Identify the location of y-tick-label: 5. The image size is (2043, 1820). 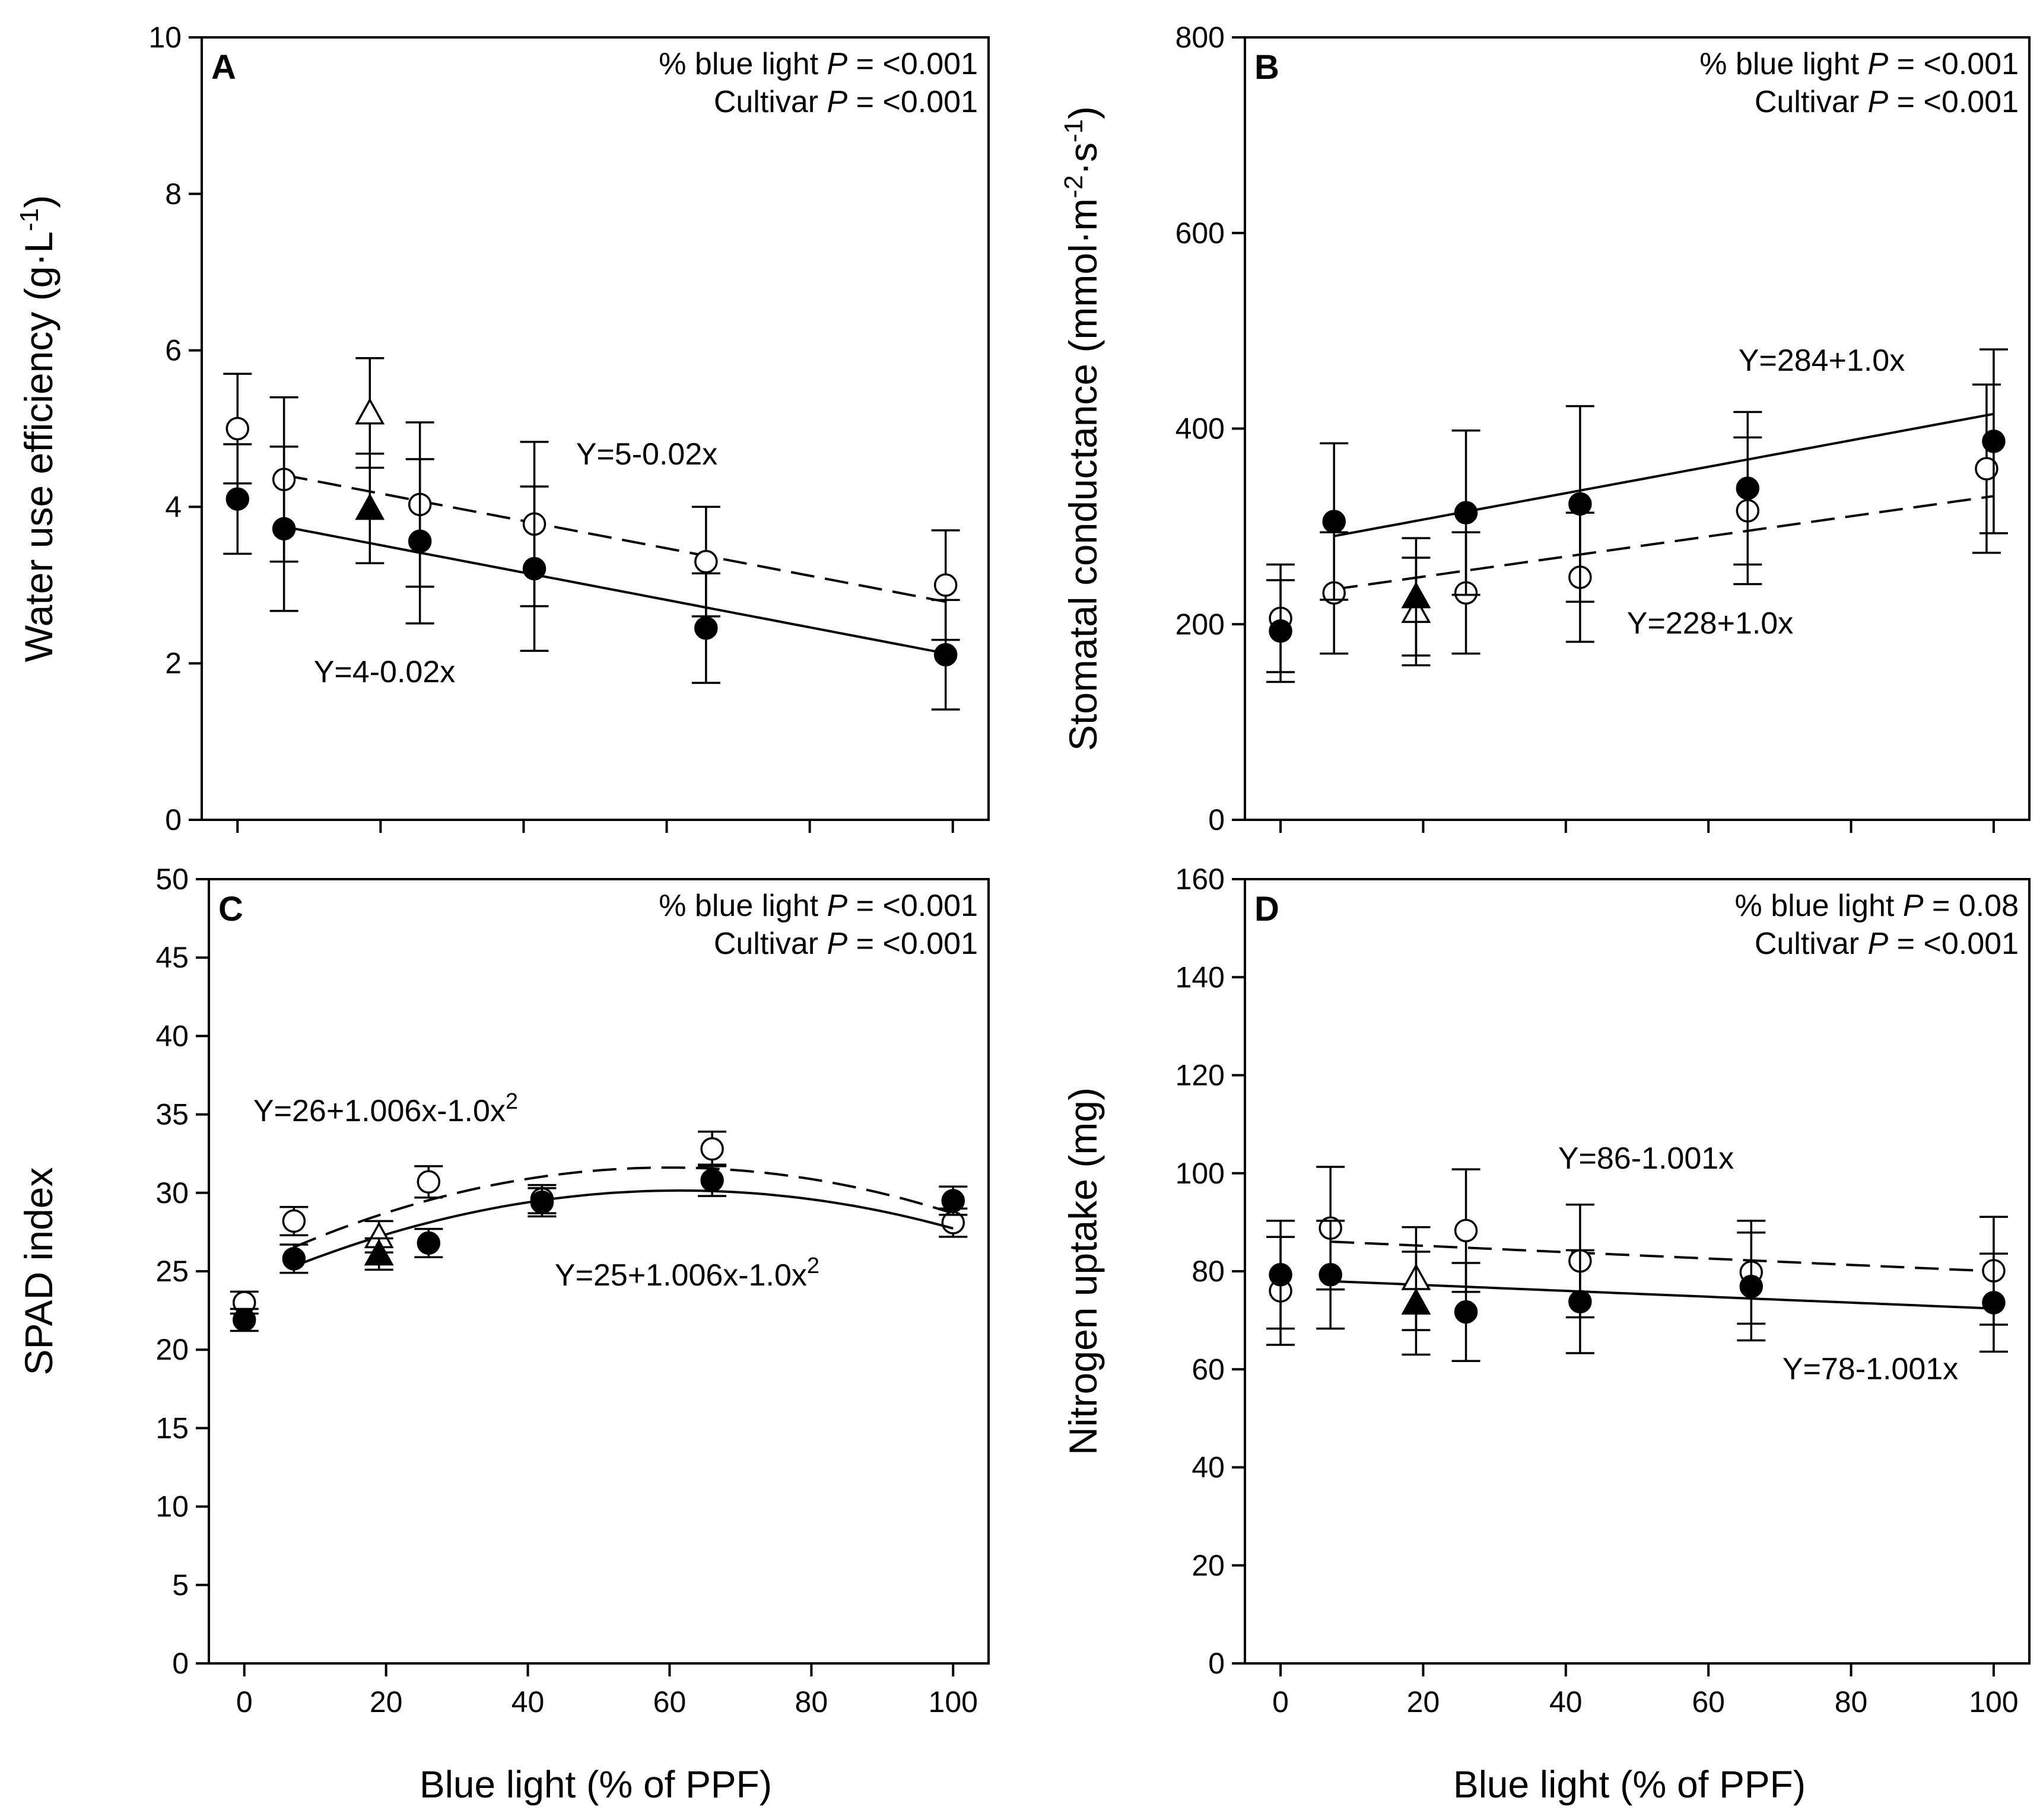
(181, 1585).